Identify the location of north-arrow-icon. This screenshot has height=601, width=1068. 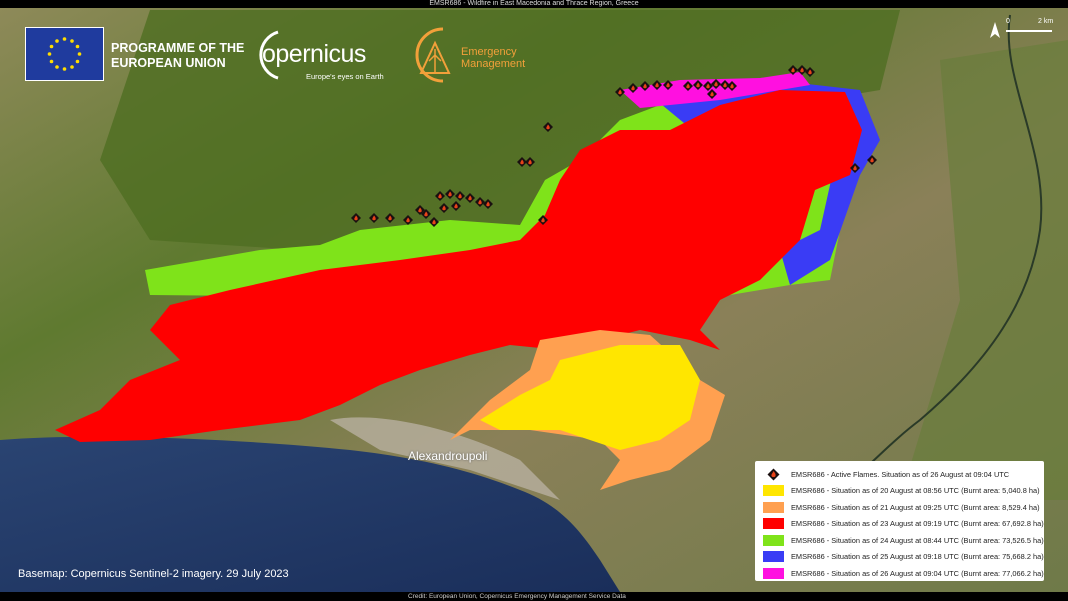
(995, 30).